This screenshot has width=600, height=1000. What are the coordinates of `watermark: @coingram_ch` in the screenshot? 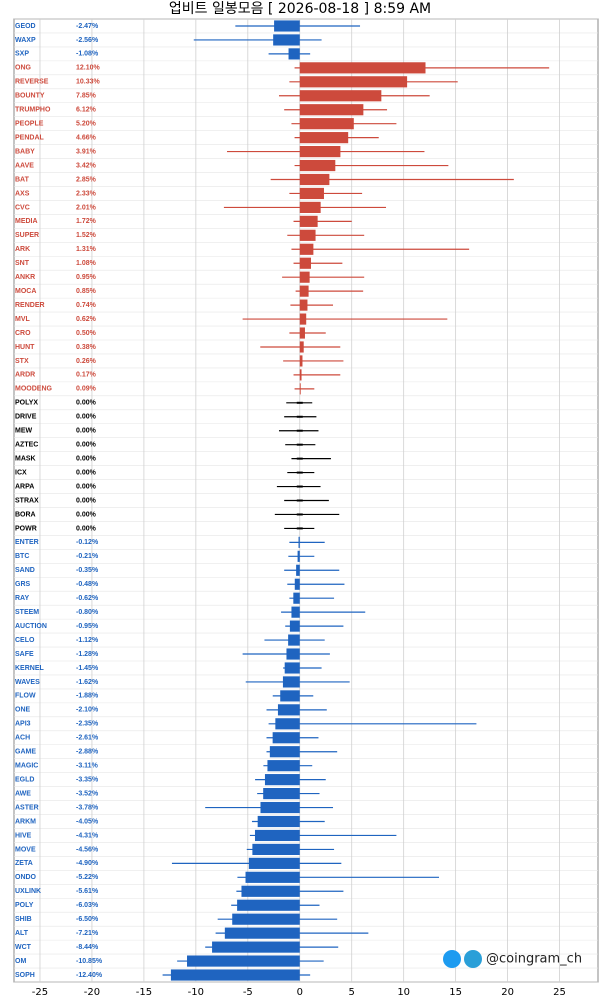 It's located at (512, 959).